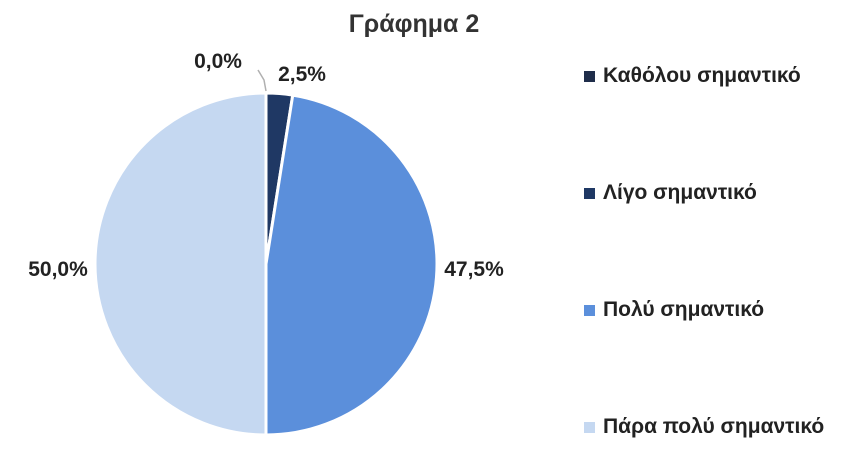 The image size is (868, 461). I want to click on chart-title: Γράφημα 2, so click(414, 24).